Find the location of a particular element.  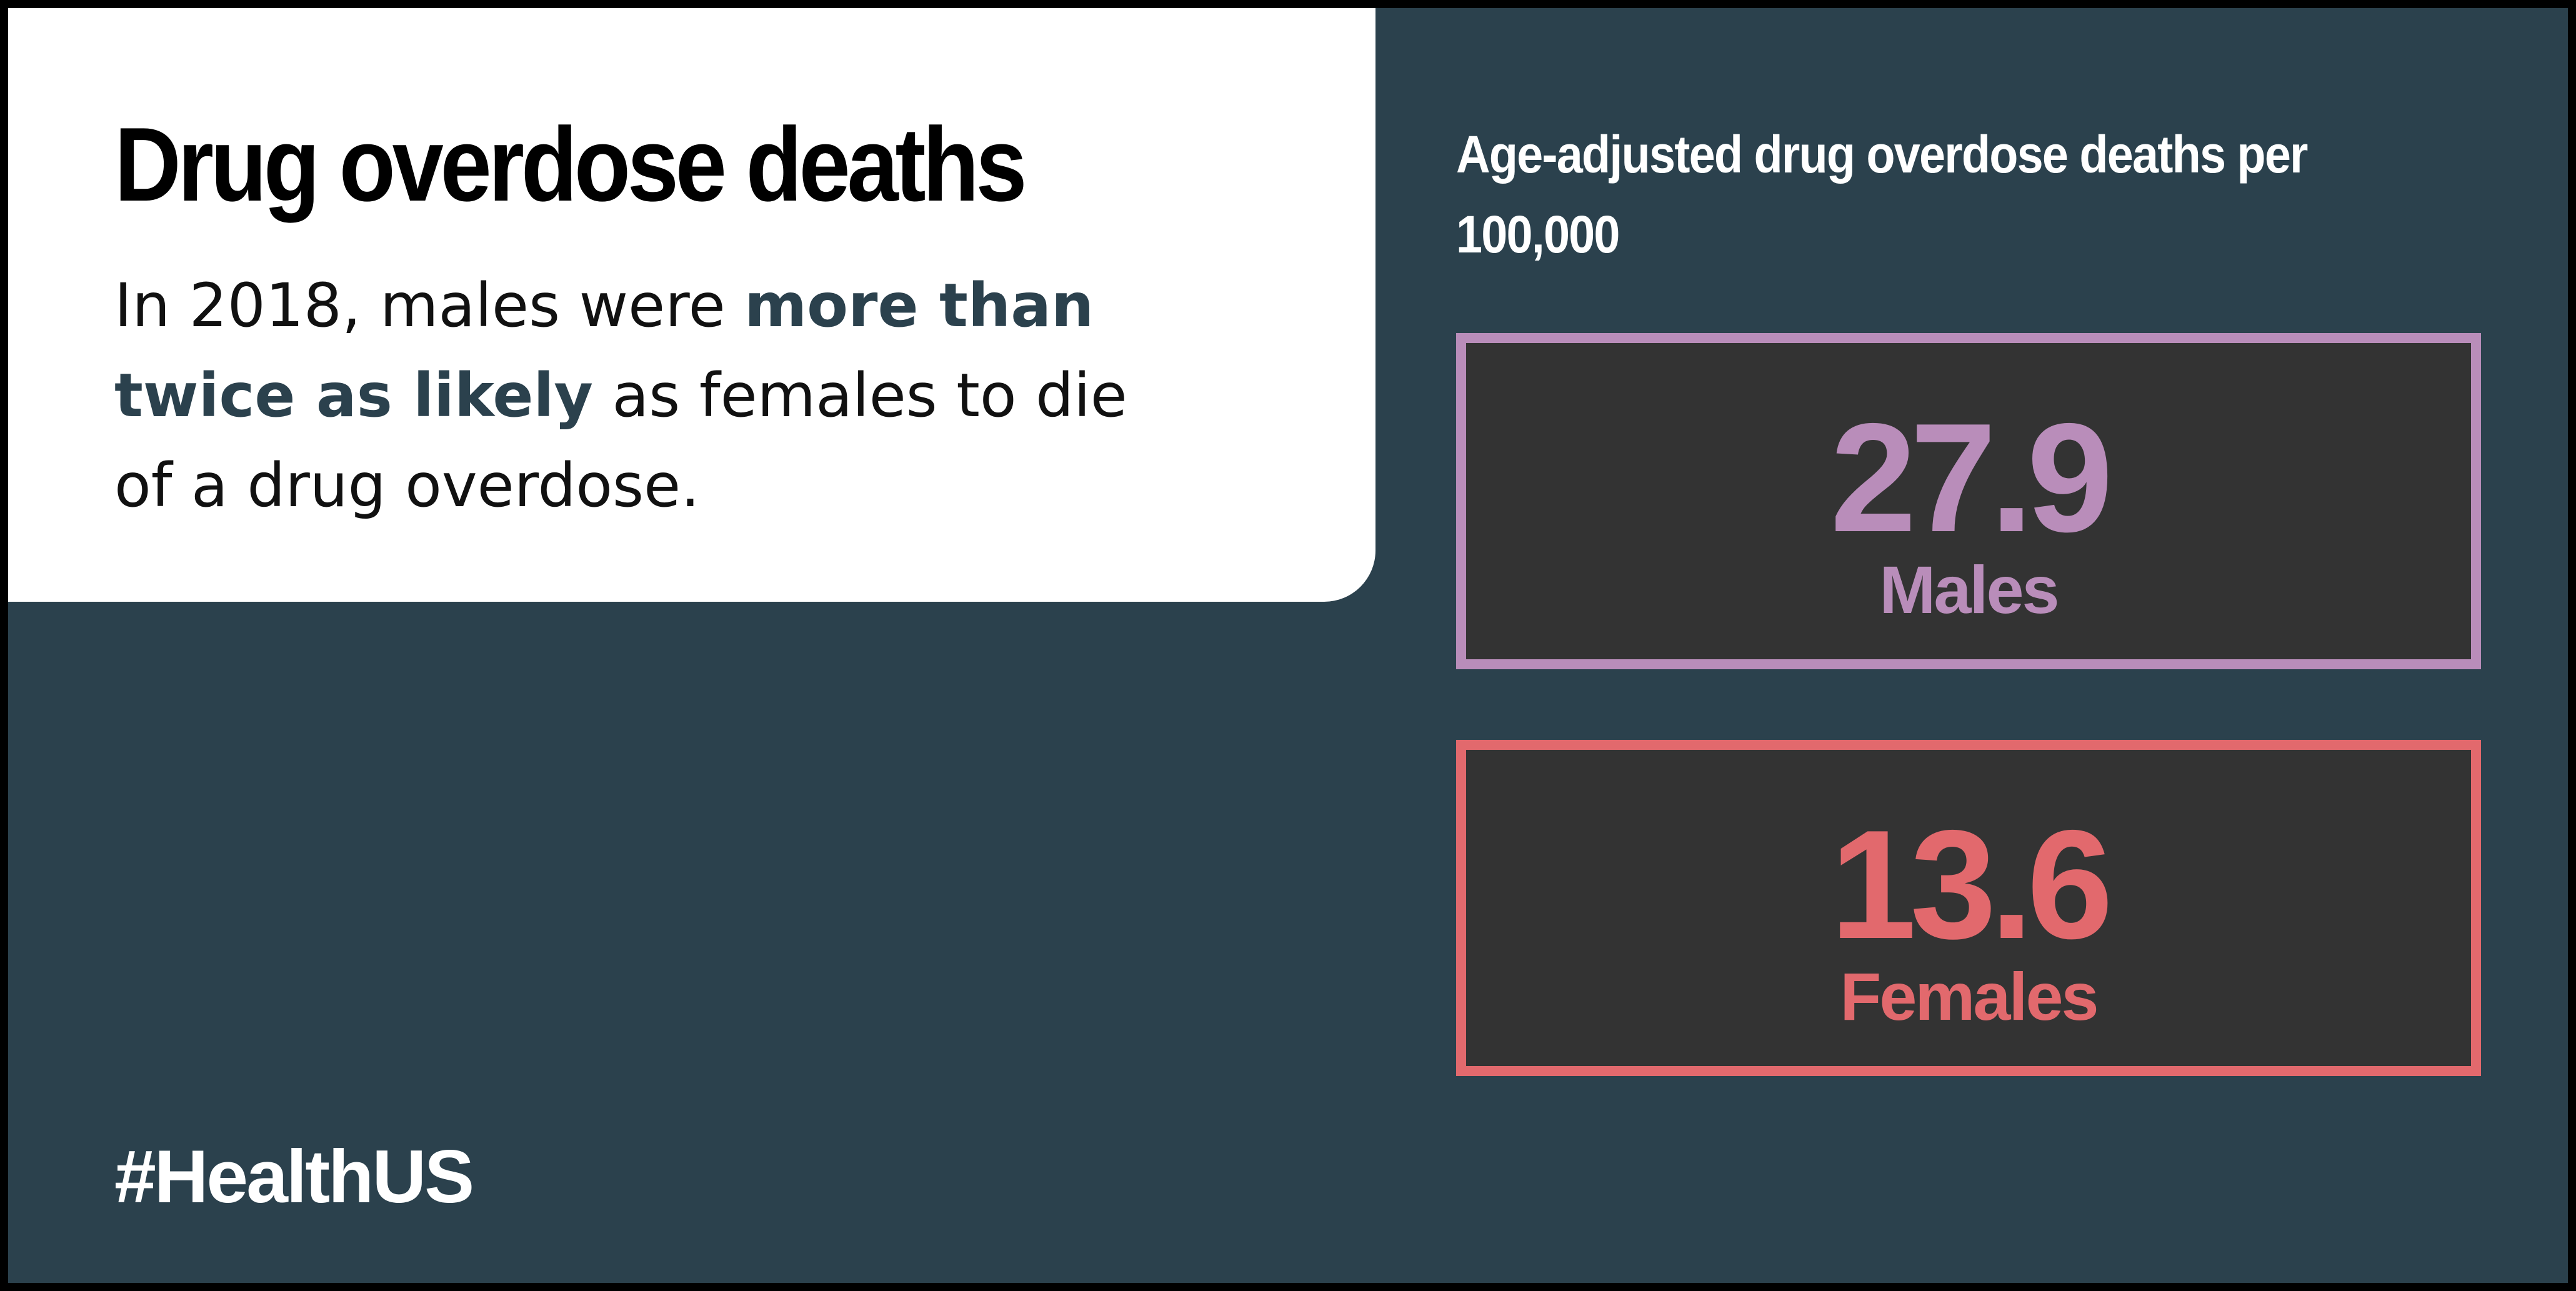

males-stat-value: 27.9 is located at coordinates (1972, 477).